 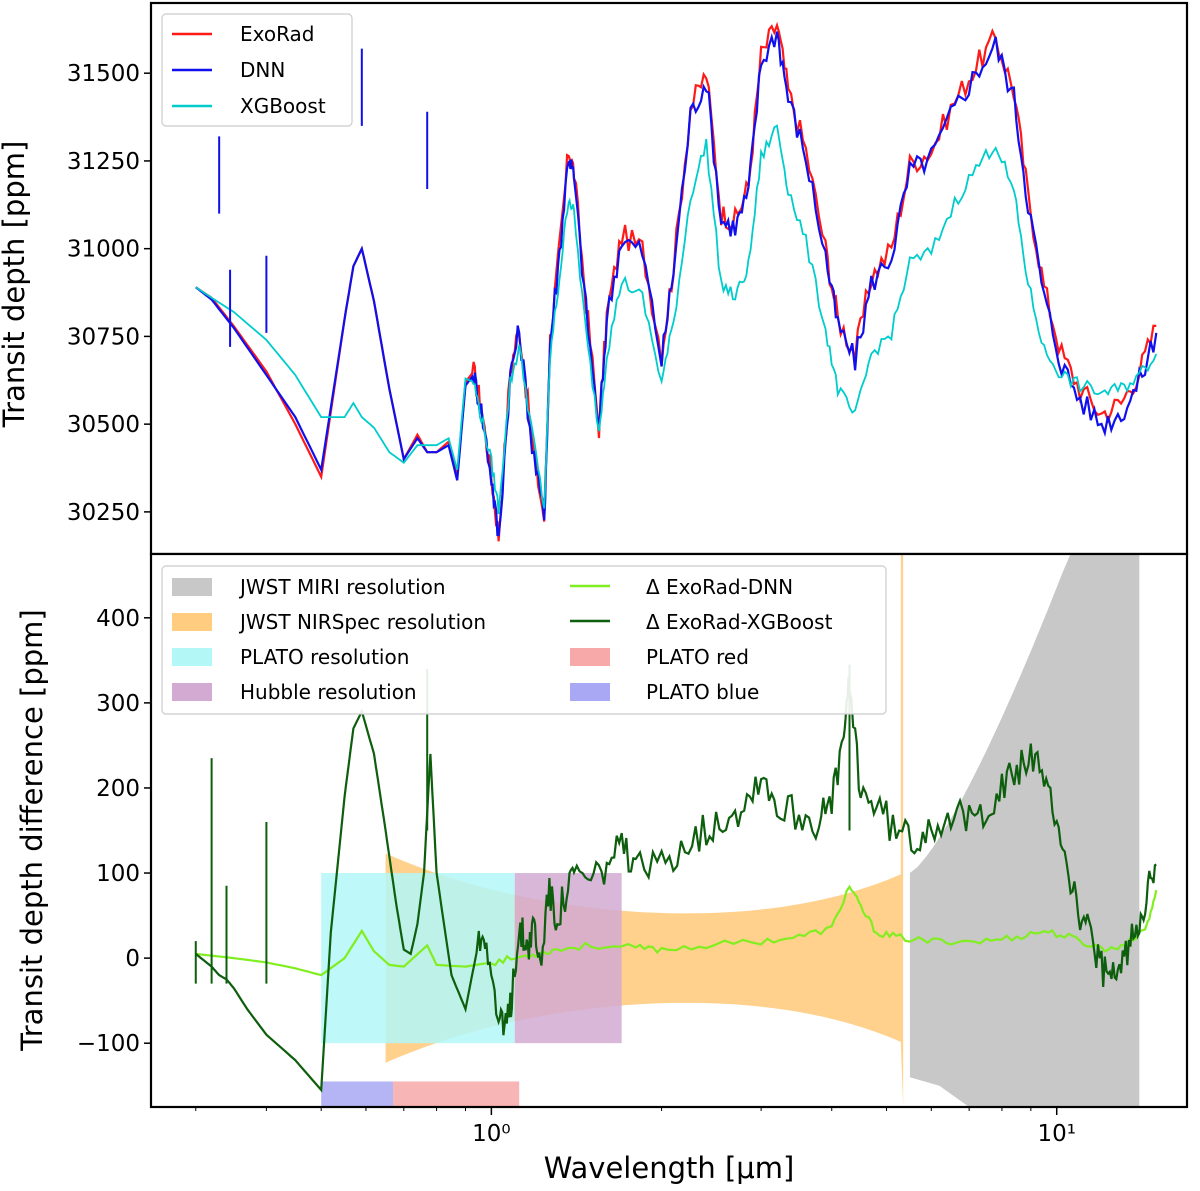 What do you see at coordinates (114, 831) in the screenshot?
I see `bottom-y-ticks: −100 0 100 200 300 400` at bounding box center [114, 831].